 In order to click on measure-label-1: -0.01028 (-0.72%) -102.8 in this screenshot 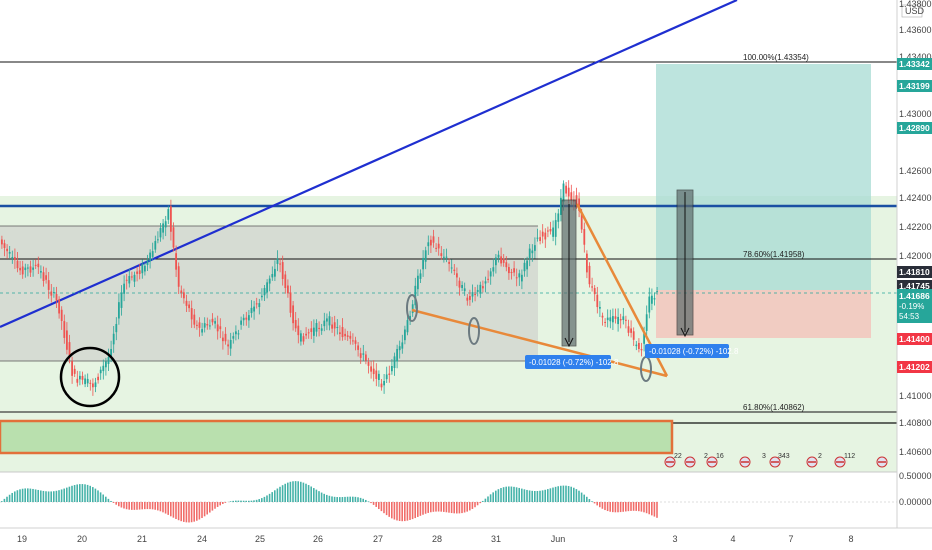, I will do `click(574, 362)`.